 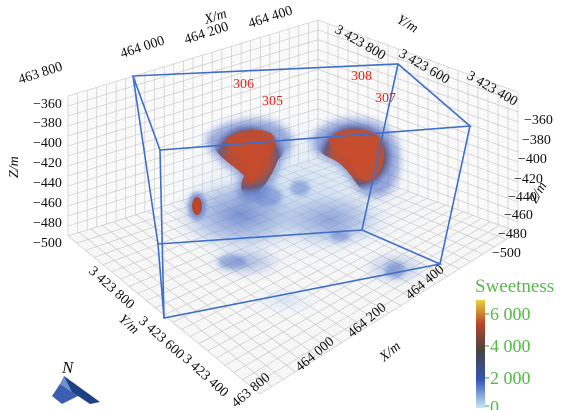 What do you see at coordinates (506, 253) in the screenshot?
I see `z-tick-right: −500` at bounding box center [506, 253].